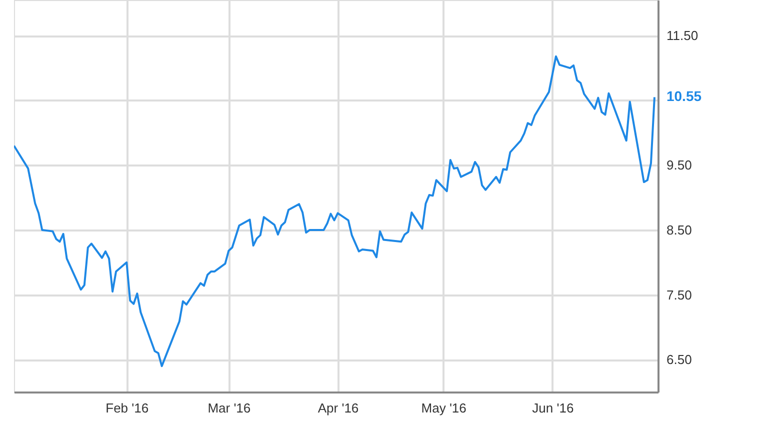  I want to click on y-tick-label: 6.50, so click(679, 360).